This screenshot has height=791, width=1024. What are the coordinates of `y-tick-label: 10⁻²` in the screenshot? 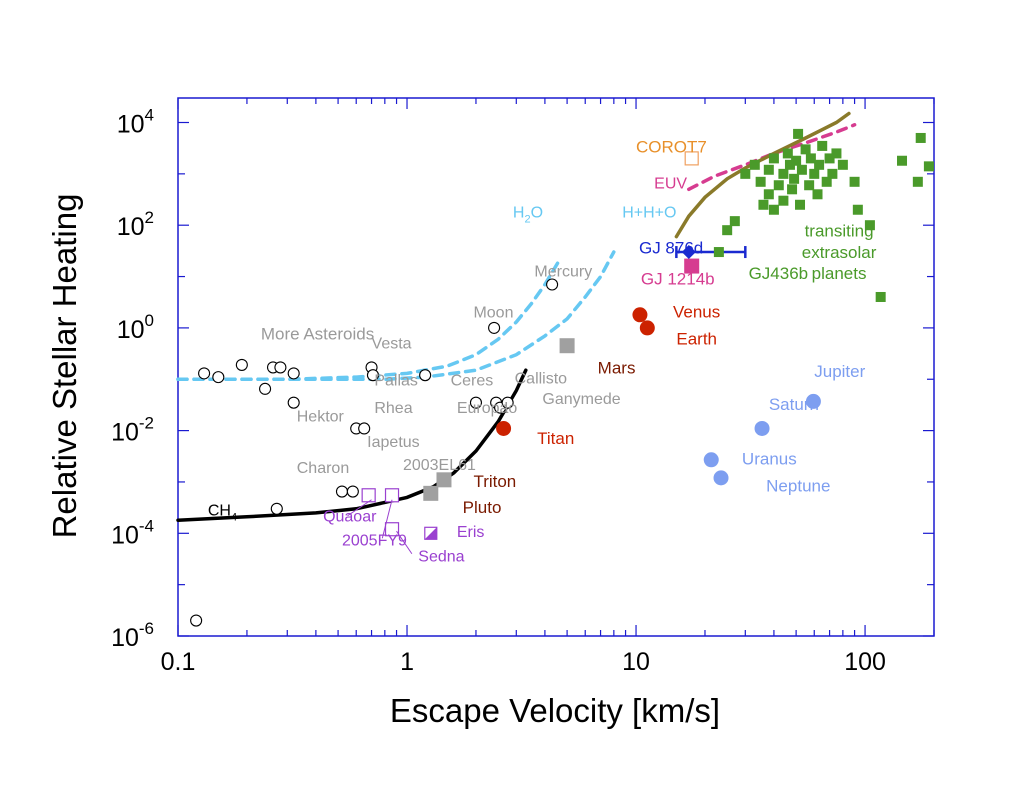 It's located at (132, 430).